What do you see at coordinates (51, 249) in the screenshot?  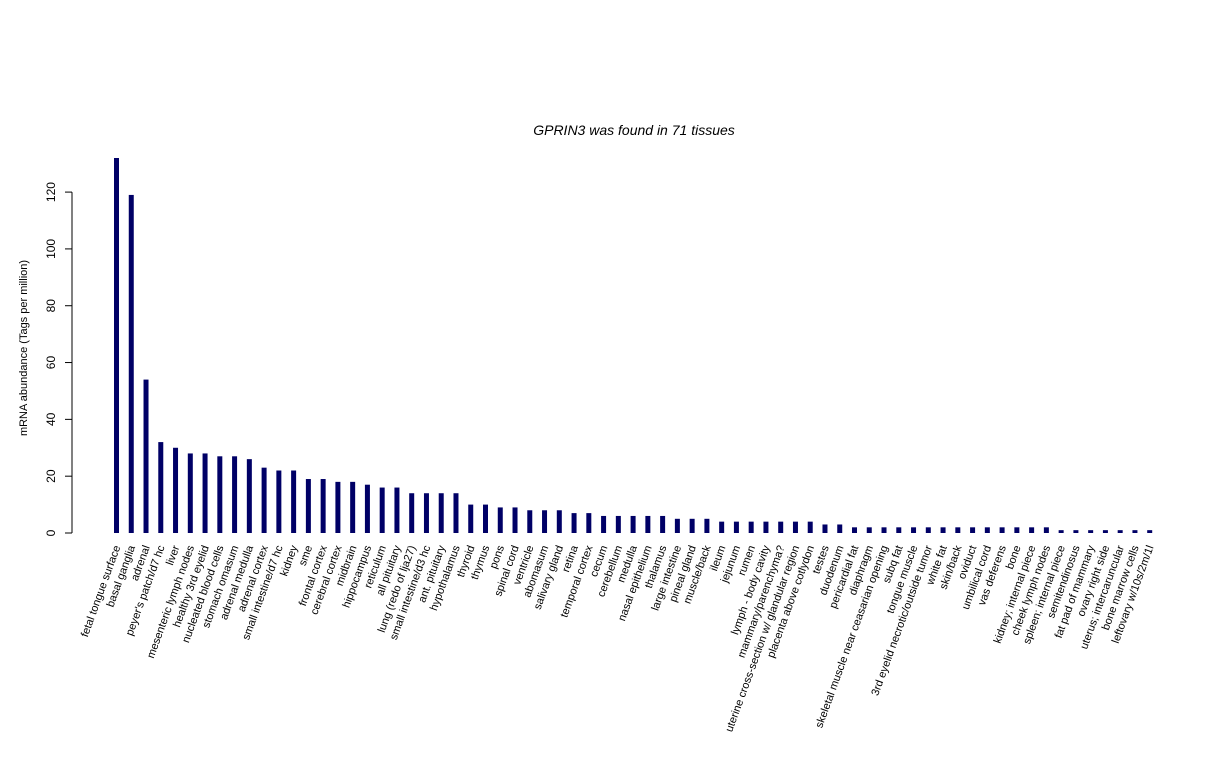 I see `y-tick-label: 100` at bounding box center [51, 249].